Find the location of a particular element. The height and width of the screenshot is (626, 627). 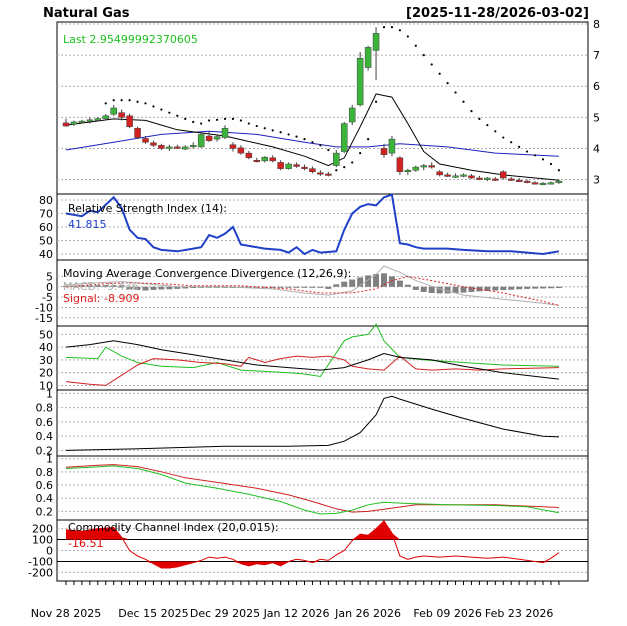

signal-value-label: Signal: -8.909 is located at coordinates (101, 298).